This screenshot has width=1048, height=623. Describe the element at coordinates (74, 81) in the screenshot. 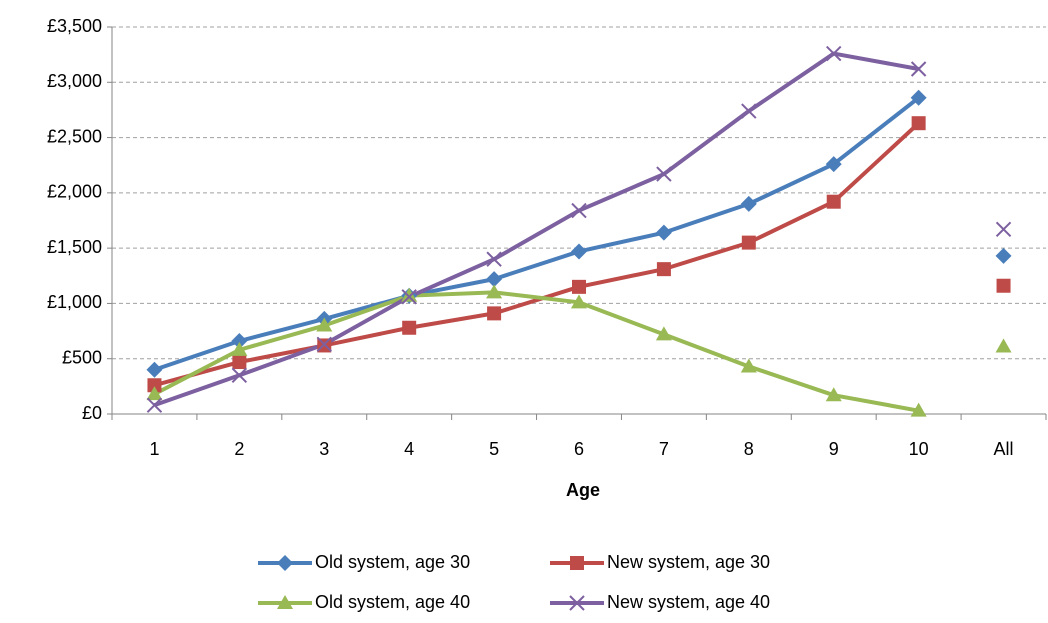

I see `y-tick-label: £3,000` at that location.